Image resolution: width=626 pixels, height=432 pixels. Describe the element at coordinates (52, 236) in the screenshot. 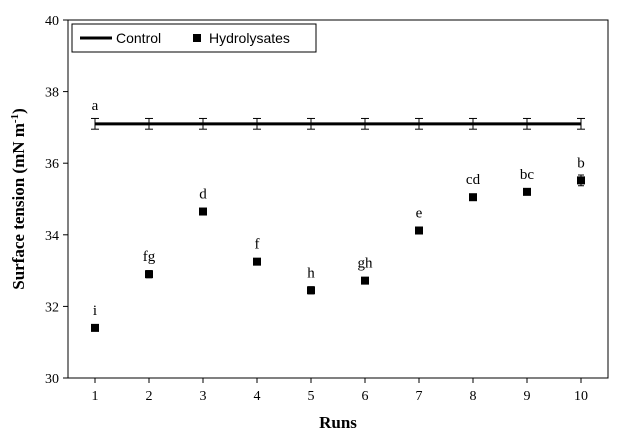

I see `y-tick-label: 34` at that location.